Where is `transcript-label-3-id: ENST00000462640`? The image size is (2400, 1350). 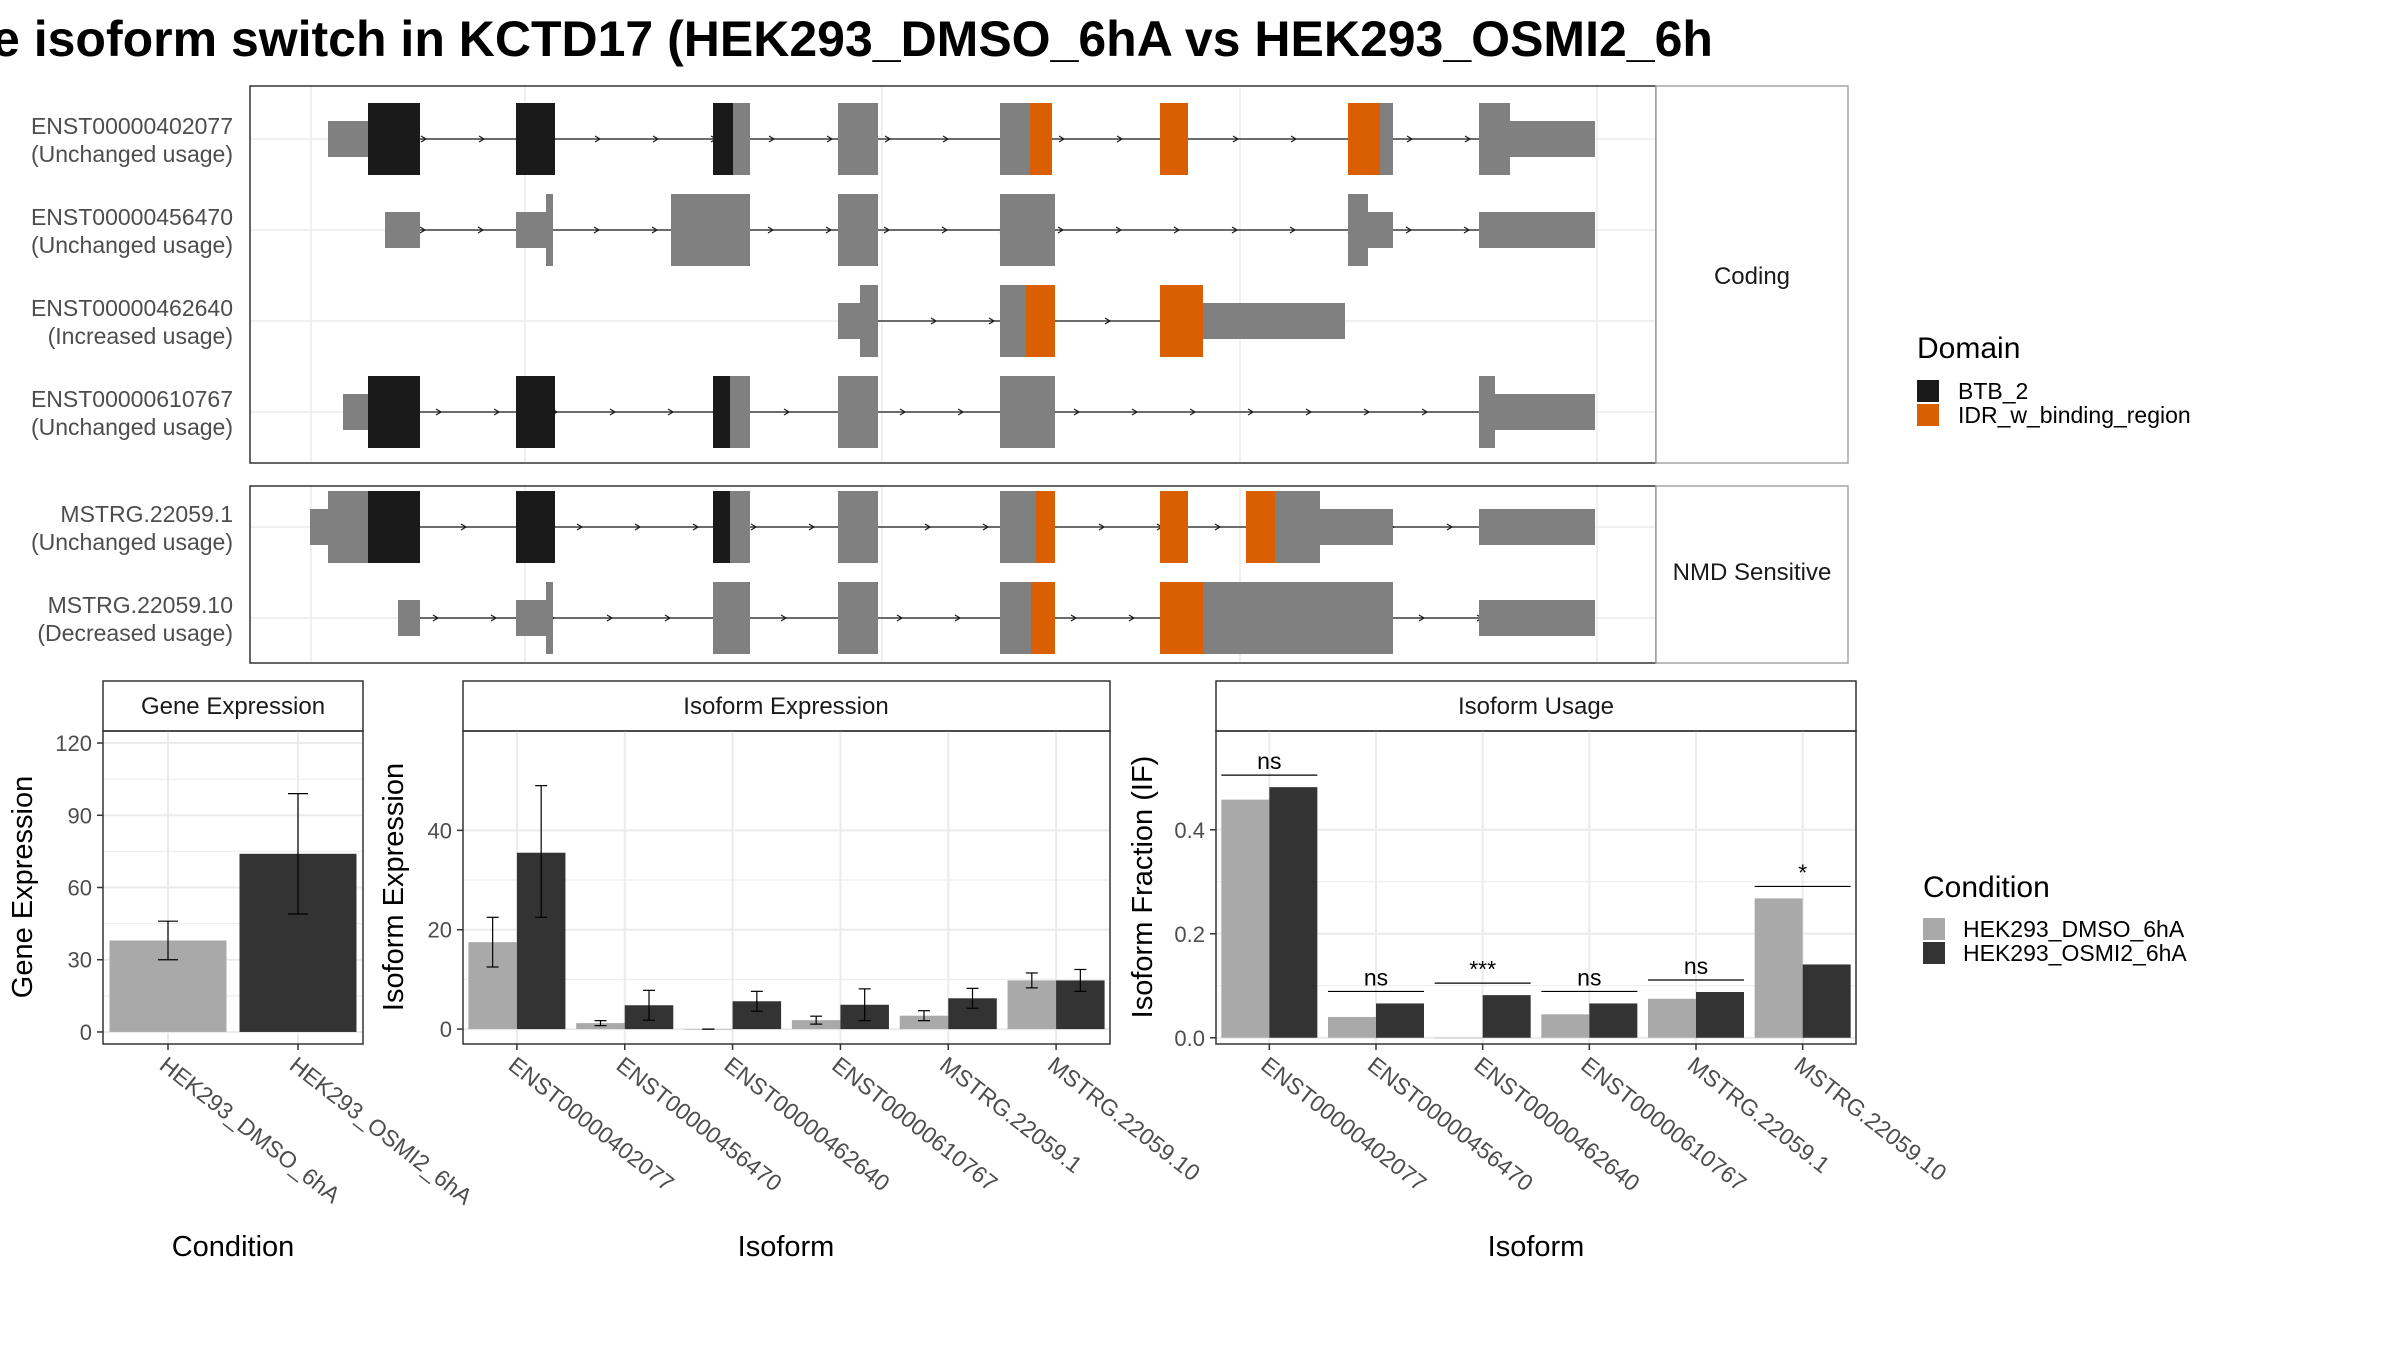
transcript-label-3-id: ENST00000462640 is located at coordinates (132, 308).